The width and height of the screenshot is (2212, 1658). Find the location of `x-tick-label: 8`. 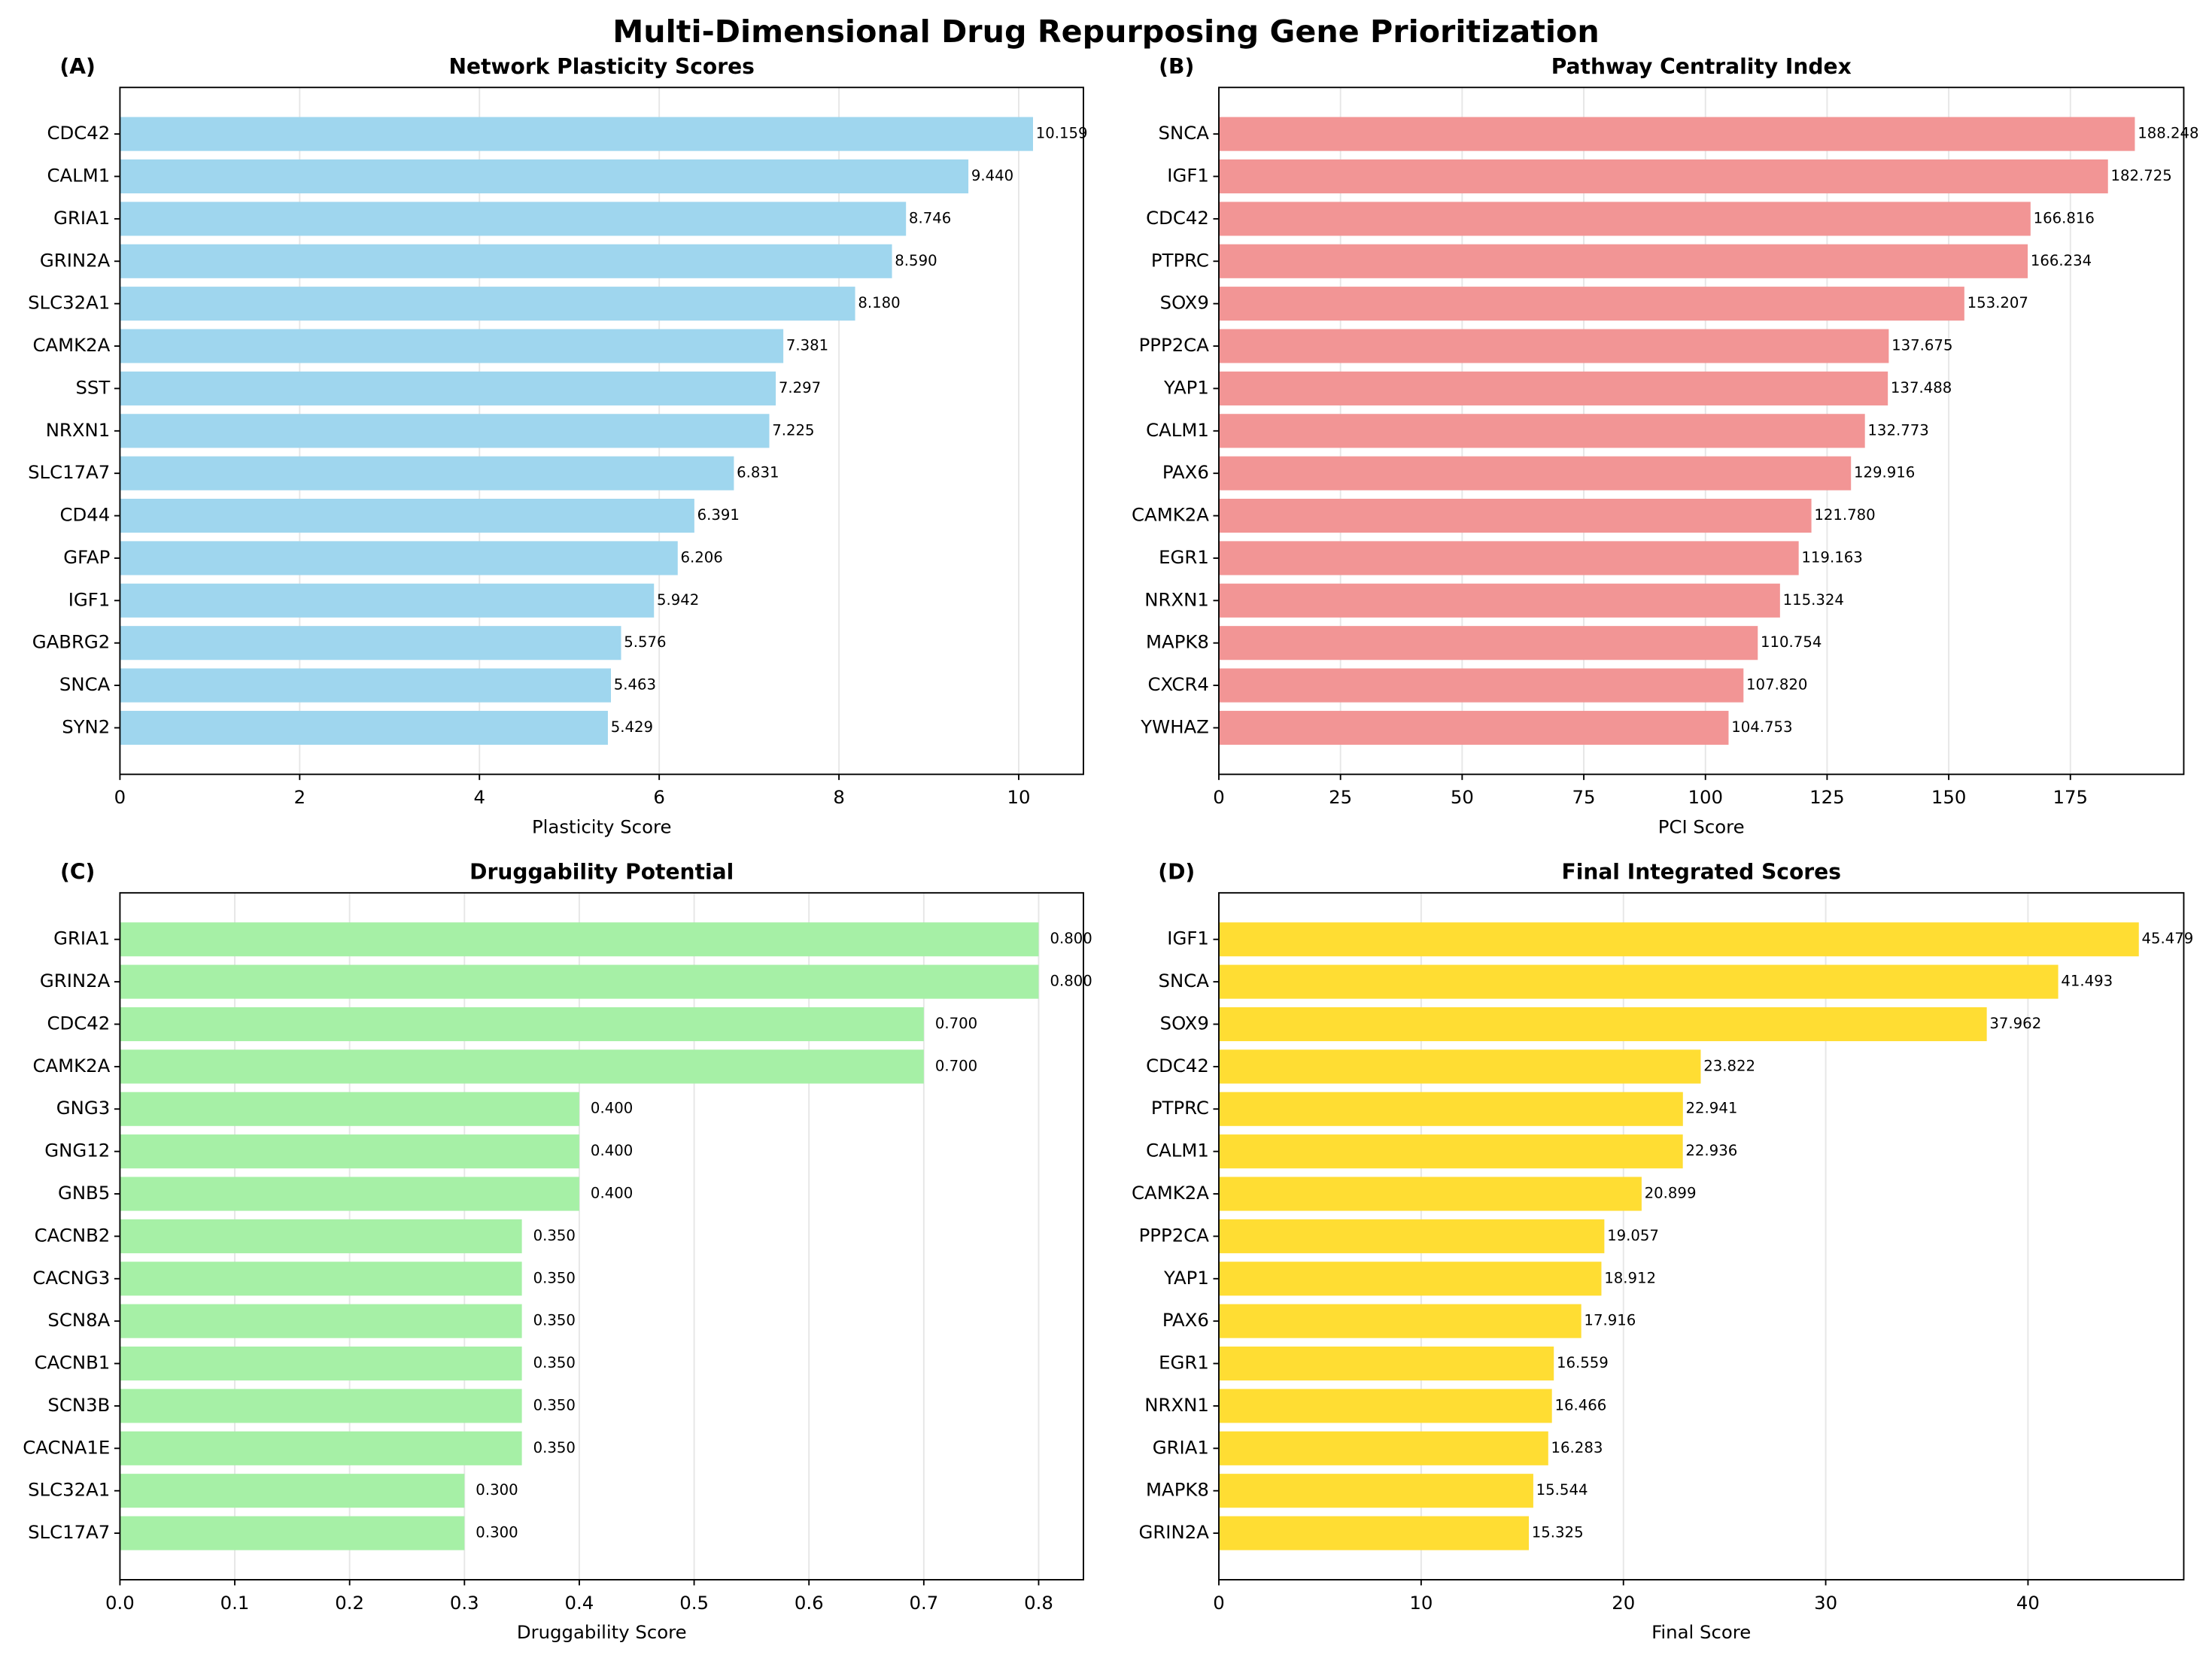

x-tick-label: 8 is located at coordinates (839, 797).